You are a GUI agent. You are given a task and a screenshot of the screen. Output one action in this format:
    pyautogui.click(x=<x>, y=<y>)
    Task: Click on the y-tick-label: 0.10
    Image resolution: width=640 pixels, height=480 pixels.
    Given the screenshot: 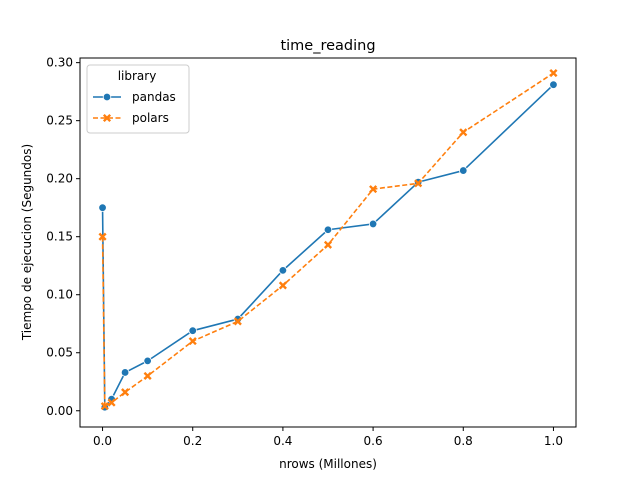 What is the action you would take?
    pyautogui.click(x=59, y=295)
    